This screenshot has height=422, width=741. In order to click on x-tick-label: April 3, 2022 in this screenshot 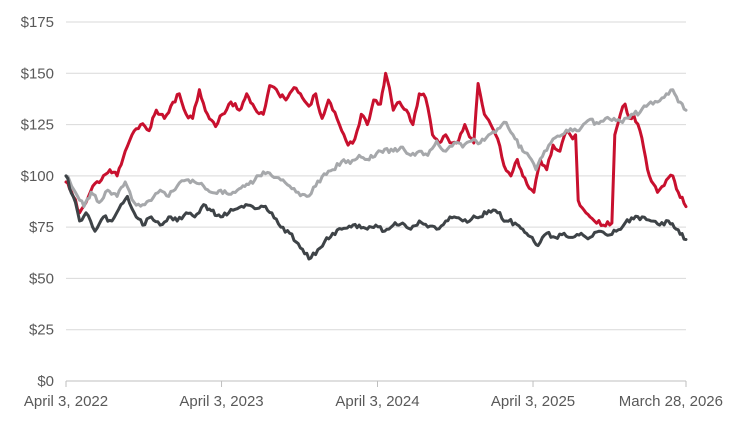, I will do `click(66, 401)`.